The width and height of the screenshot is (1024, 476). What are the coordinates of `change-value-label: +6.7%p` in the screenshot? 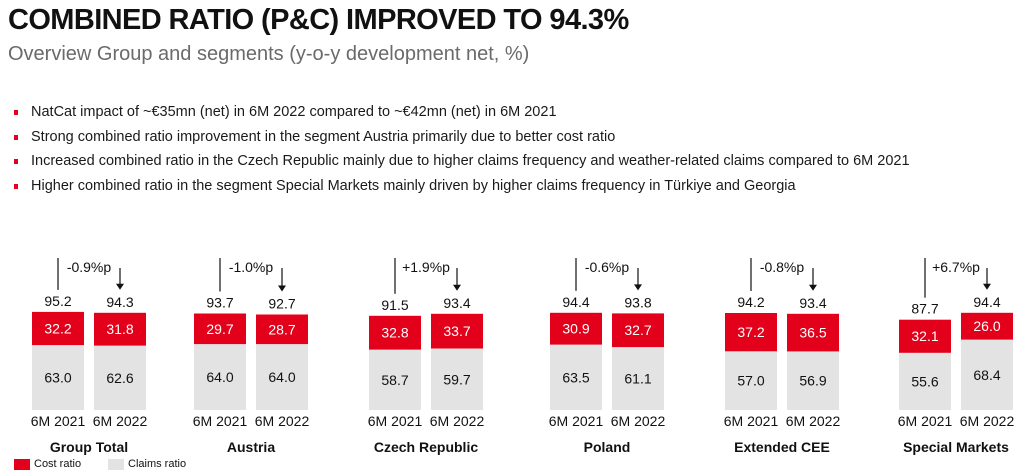 It's located at (956, 267).